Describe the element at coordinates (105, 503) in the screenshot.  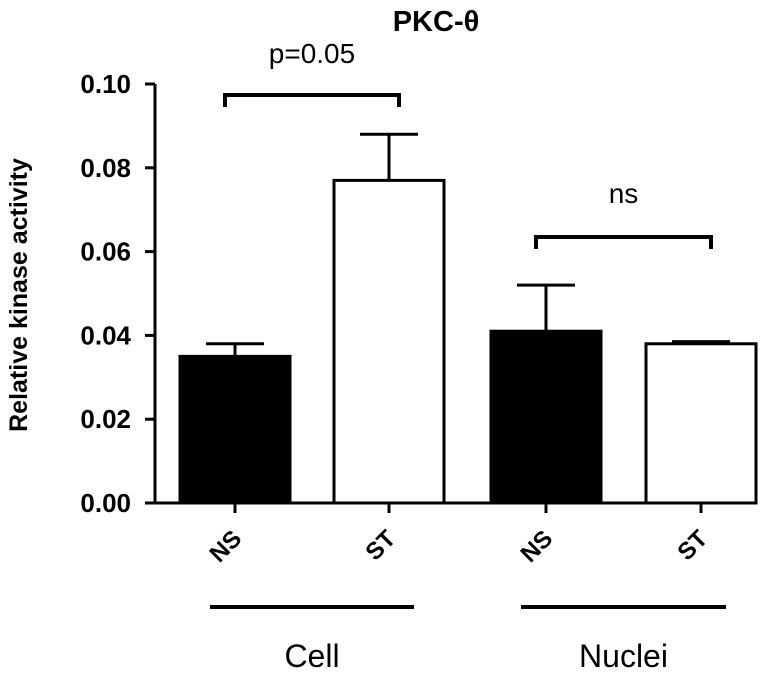
I see `y-tick-label: 0.00` at that location.